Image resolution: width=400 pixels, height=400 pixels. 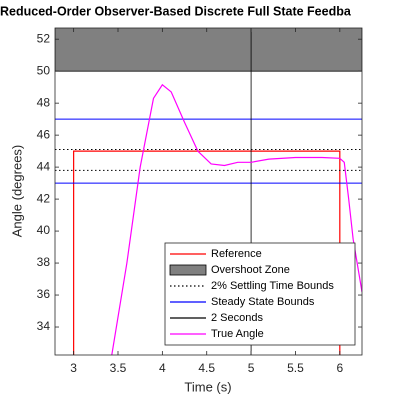 I want to click on y-tick-label: 42, so click(x=44, y=198).